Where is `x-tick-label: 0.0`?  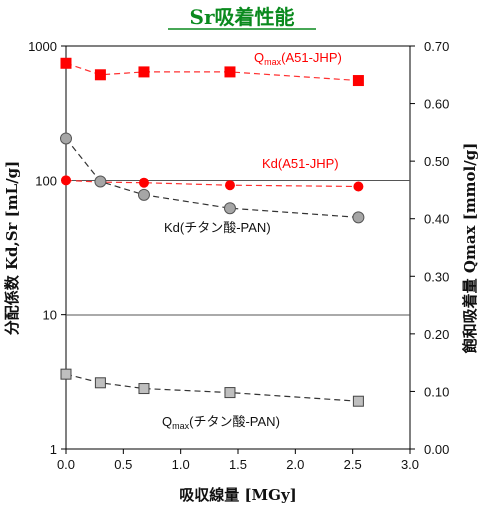 x-tick-label: 0.0 is located at coordinates (66, 464).